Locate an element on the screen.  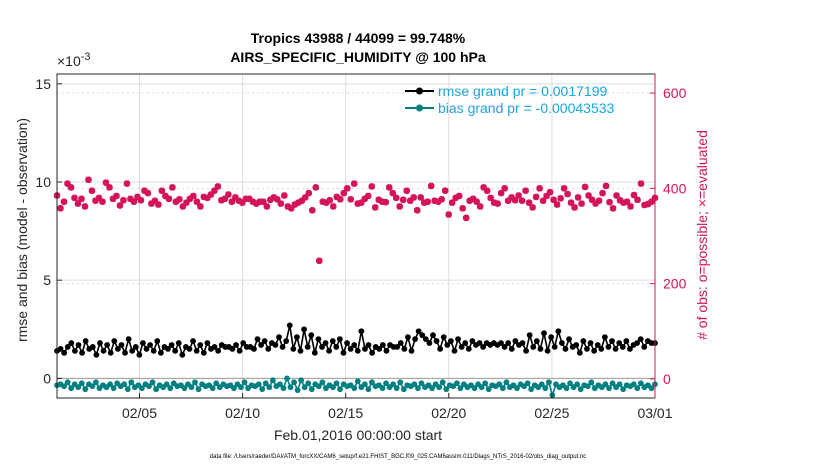
exponent-label: ×10⁻³ is located at coordinates (74, 60).